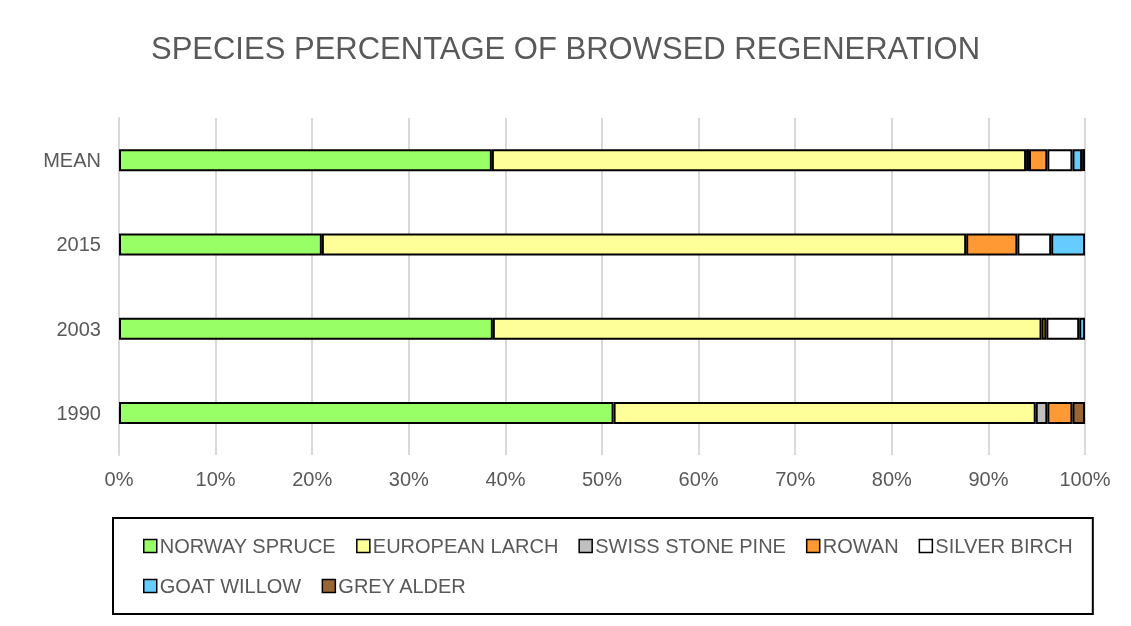 The width and height of the screenshot is (1131, 626). Describe the element at coordinates (72, 160) in the screenshot. I see `y-tick-label: MEAN` at that location.